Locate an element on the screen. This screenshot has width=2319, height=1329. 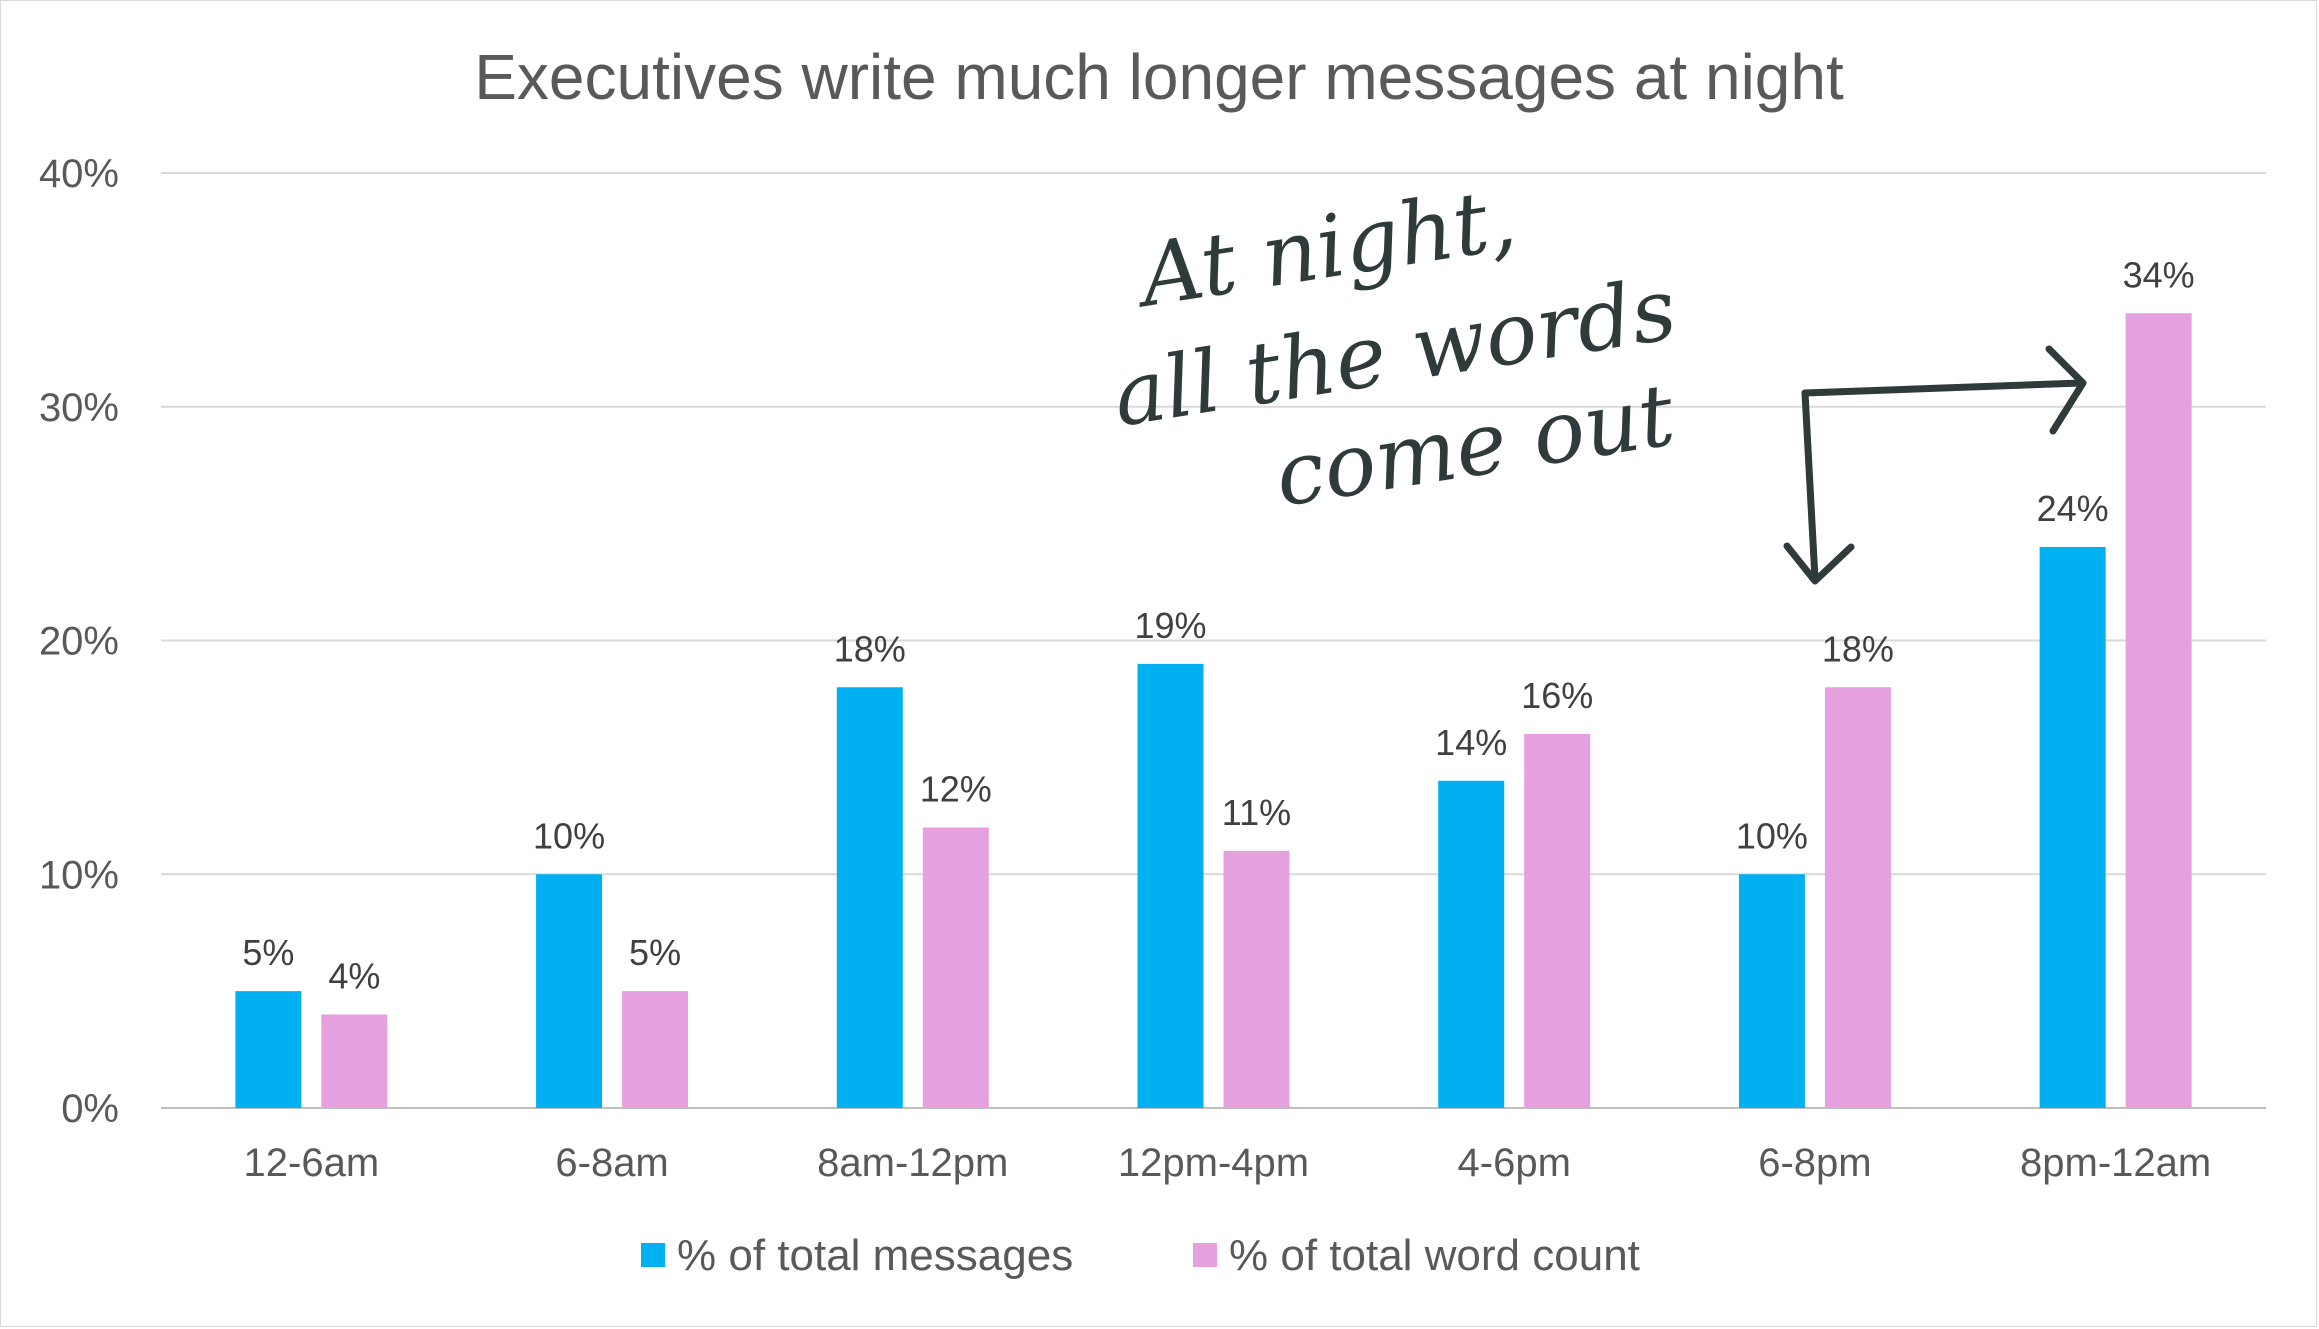
data-label: 34% is located at coordinates (2159, 274).